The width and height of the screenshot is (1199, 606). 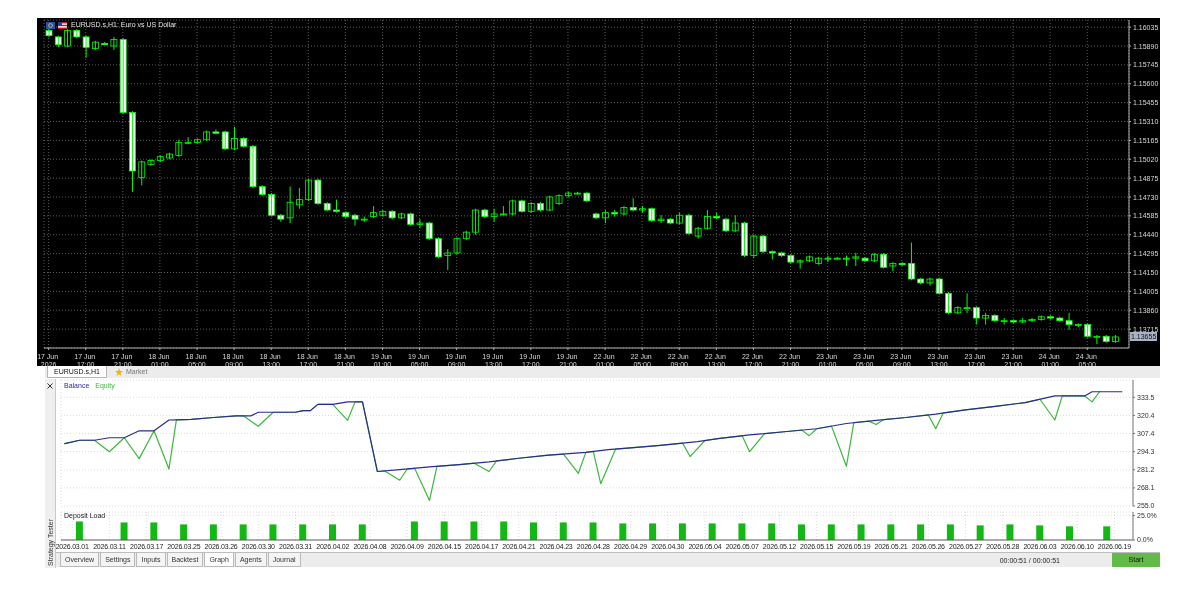 What do you see at coordinates (593, 432) in the screenshot?
I see `line-series` at bounding box center [593, 432].